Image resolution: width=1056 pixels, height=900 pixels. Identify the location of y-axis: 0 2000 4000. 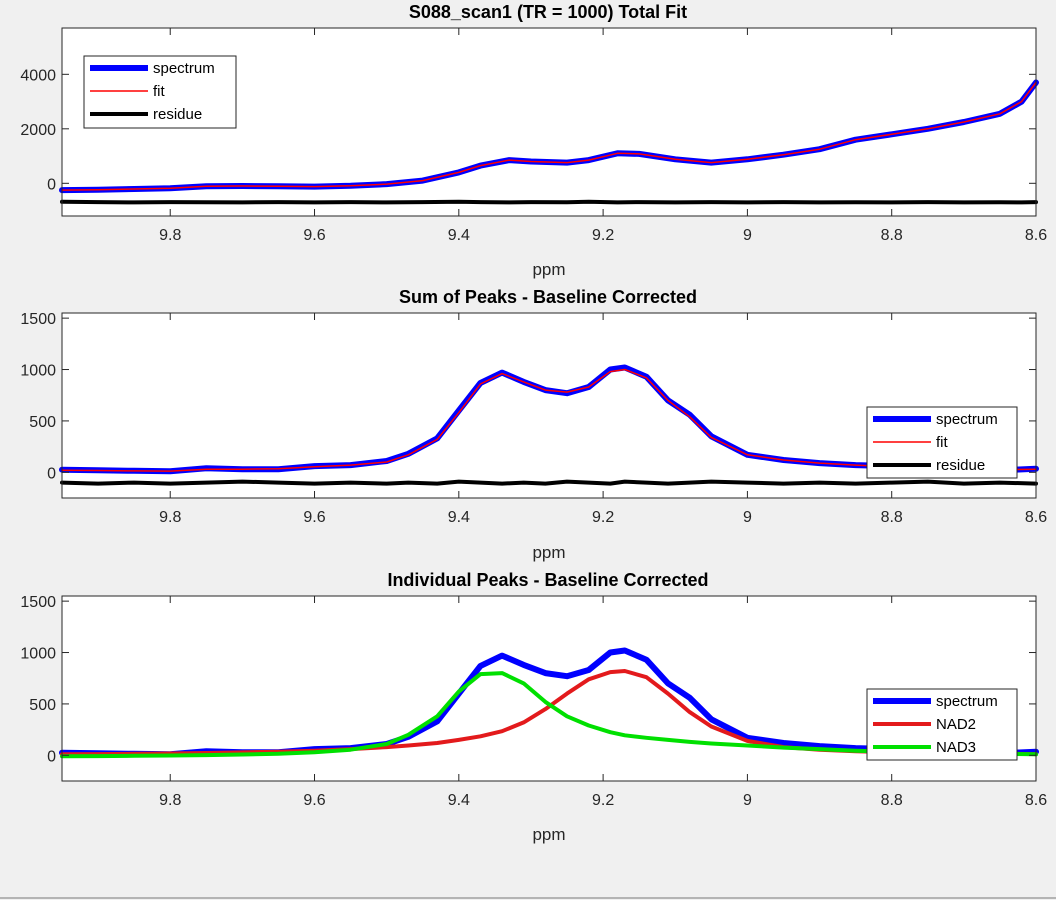
(528, 130).